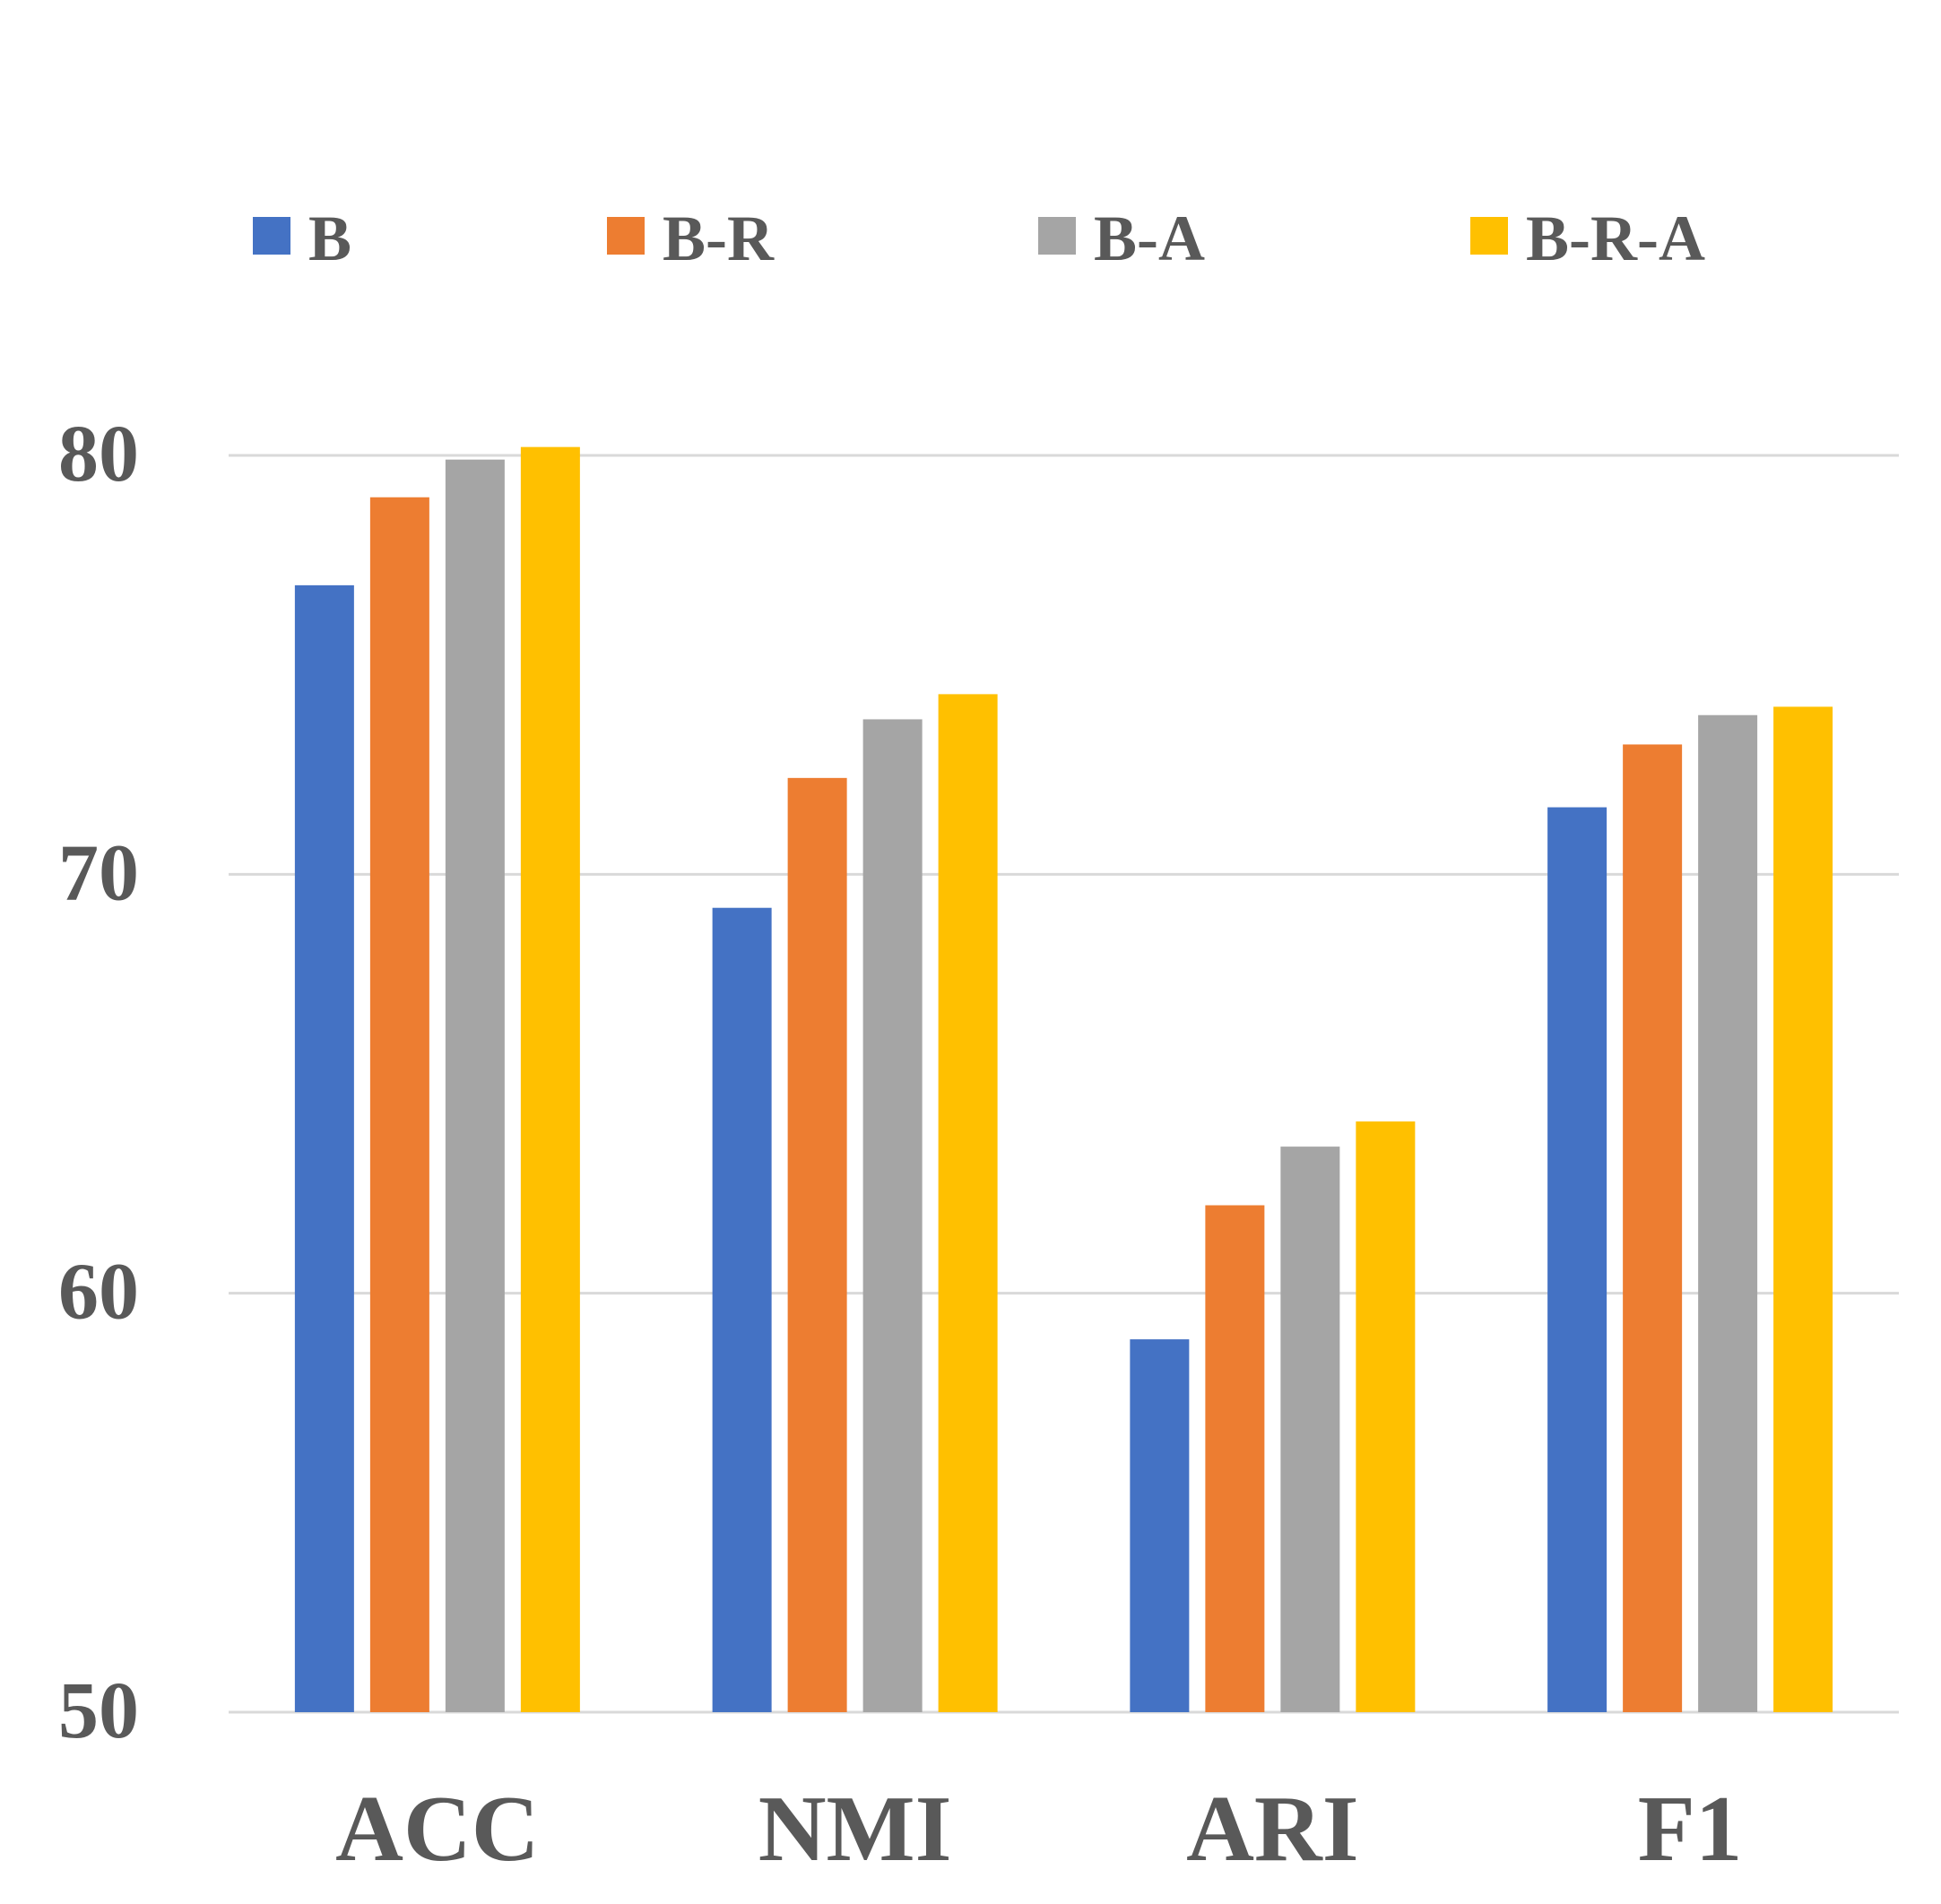 The image size is (1941, 1904). Describe the element at coordinates (271, 236) in the screenshot. I see `legend-swatch-B` at that location.